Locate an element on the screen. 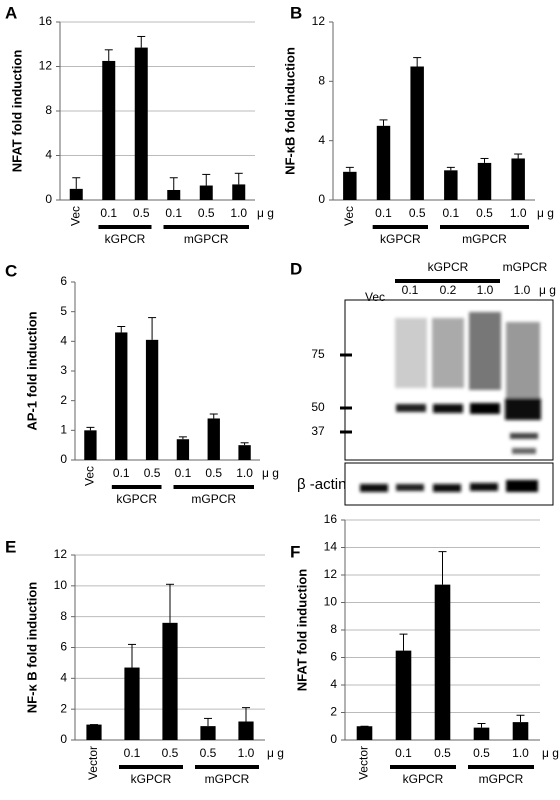 The image size is (560, 800). marker-label: 37 is located at coordinates (318, 431).